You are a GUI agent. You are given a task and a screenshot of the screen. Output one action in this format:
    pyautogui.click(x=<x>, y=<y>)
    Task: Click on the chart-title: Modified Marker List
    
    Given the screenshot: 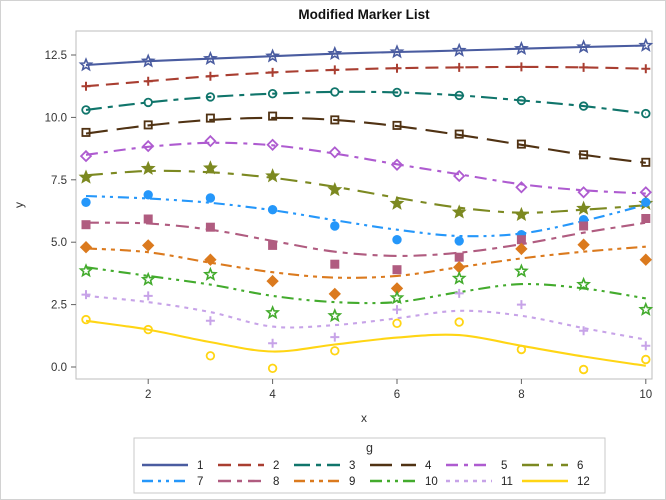 What is the action you would take?
    pyautogui.click(x=364, y=14)
    